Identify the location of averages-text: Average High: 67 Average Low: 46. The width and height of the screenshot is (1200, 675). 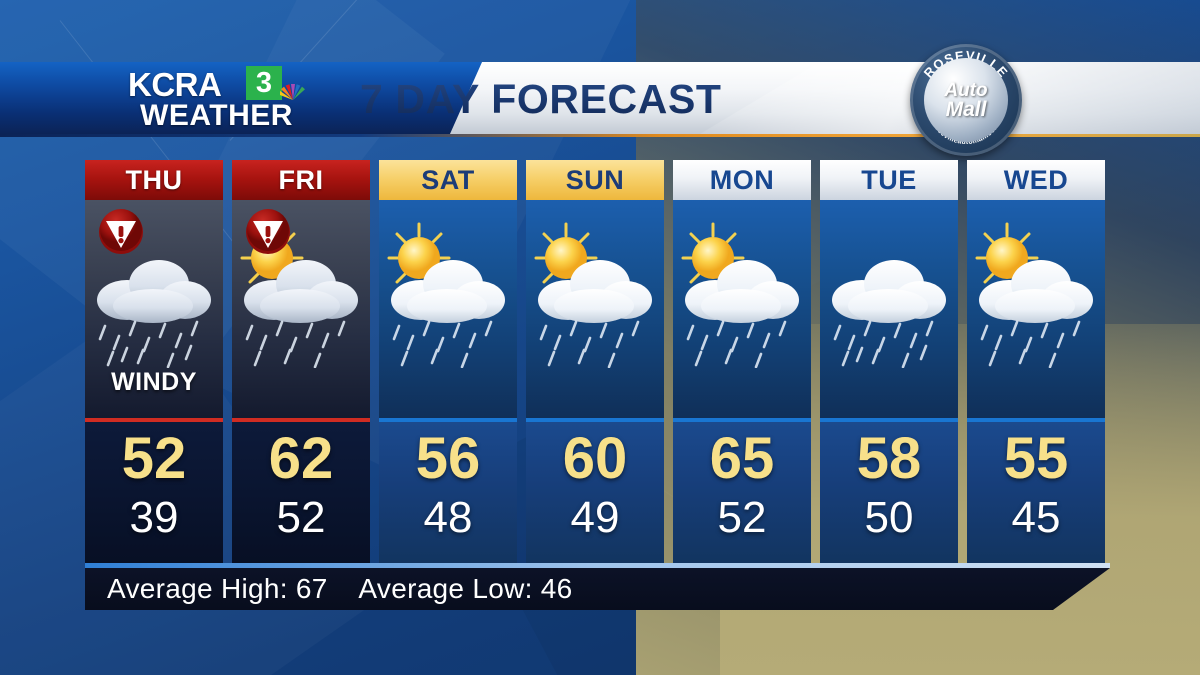
(340, 588).